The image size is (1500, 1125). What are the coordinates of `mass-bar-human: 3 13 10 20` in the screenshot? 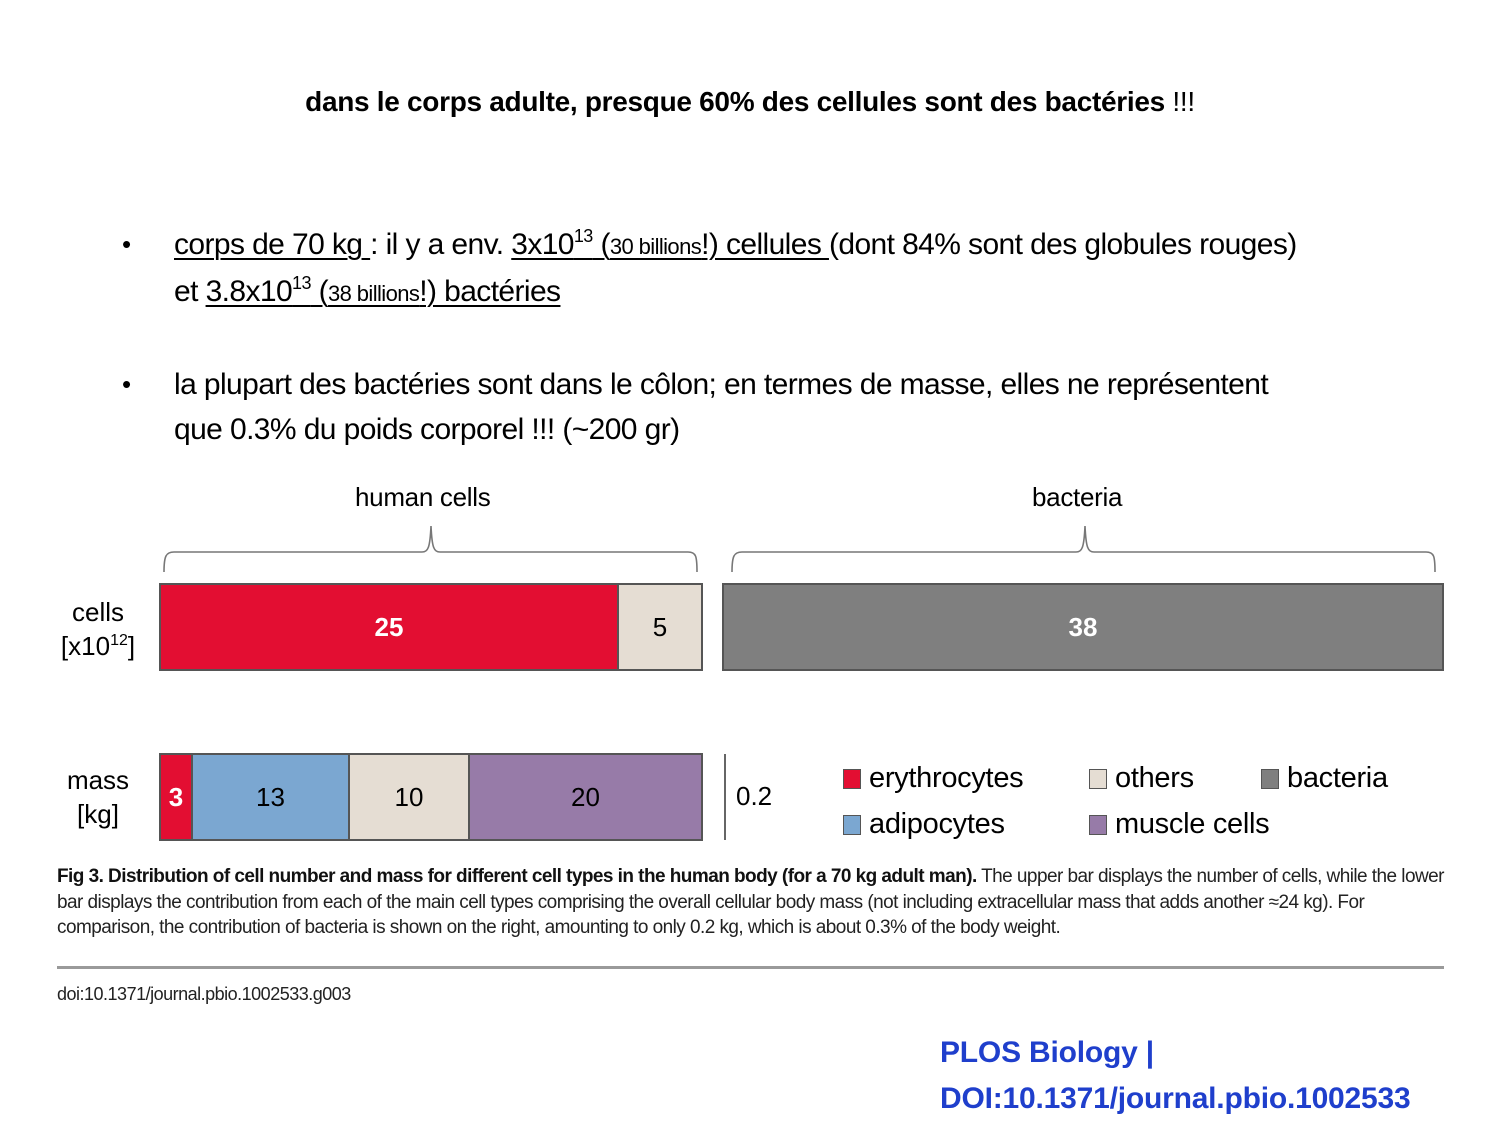 It's located at (431, 797).